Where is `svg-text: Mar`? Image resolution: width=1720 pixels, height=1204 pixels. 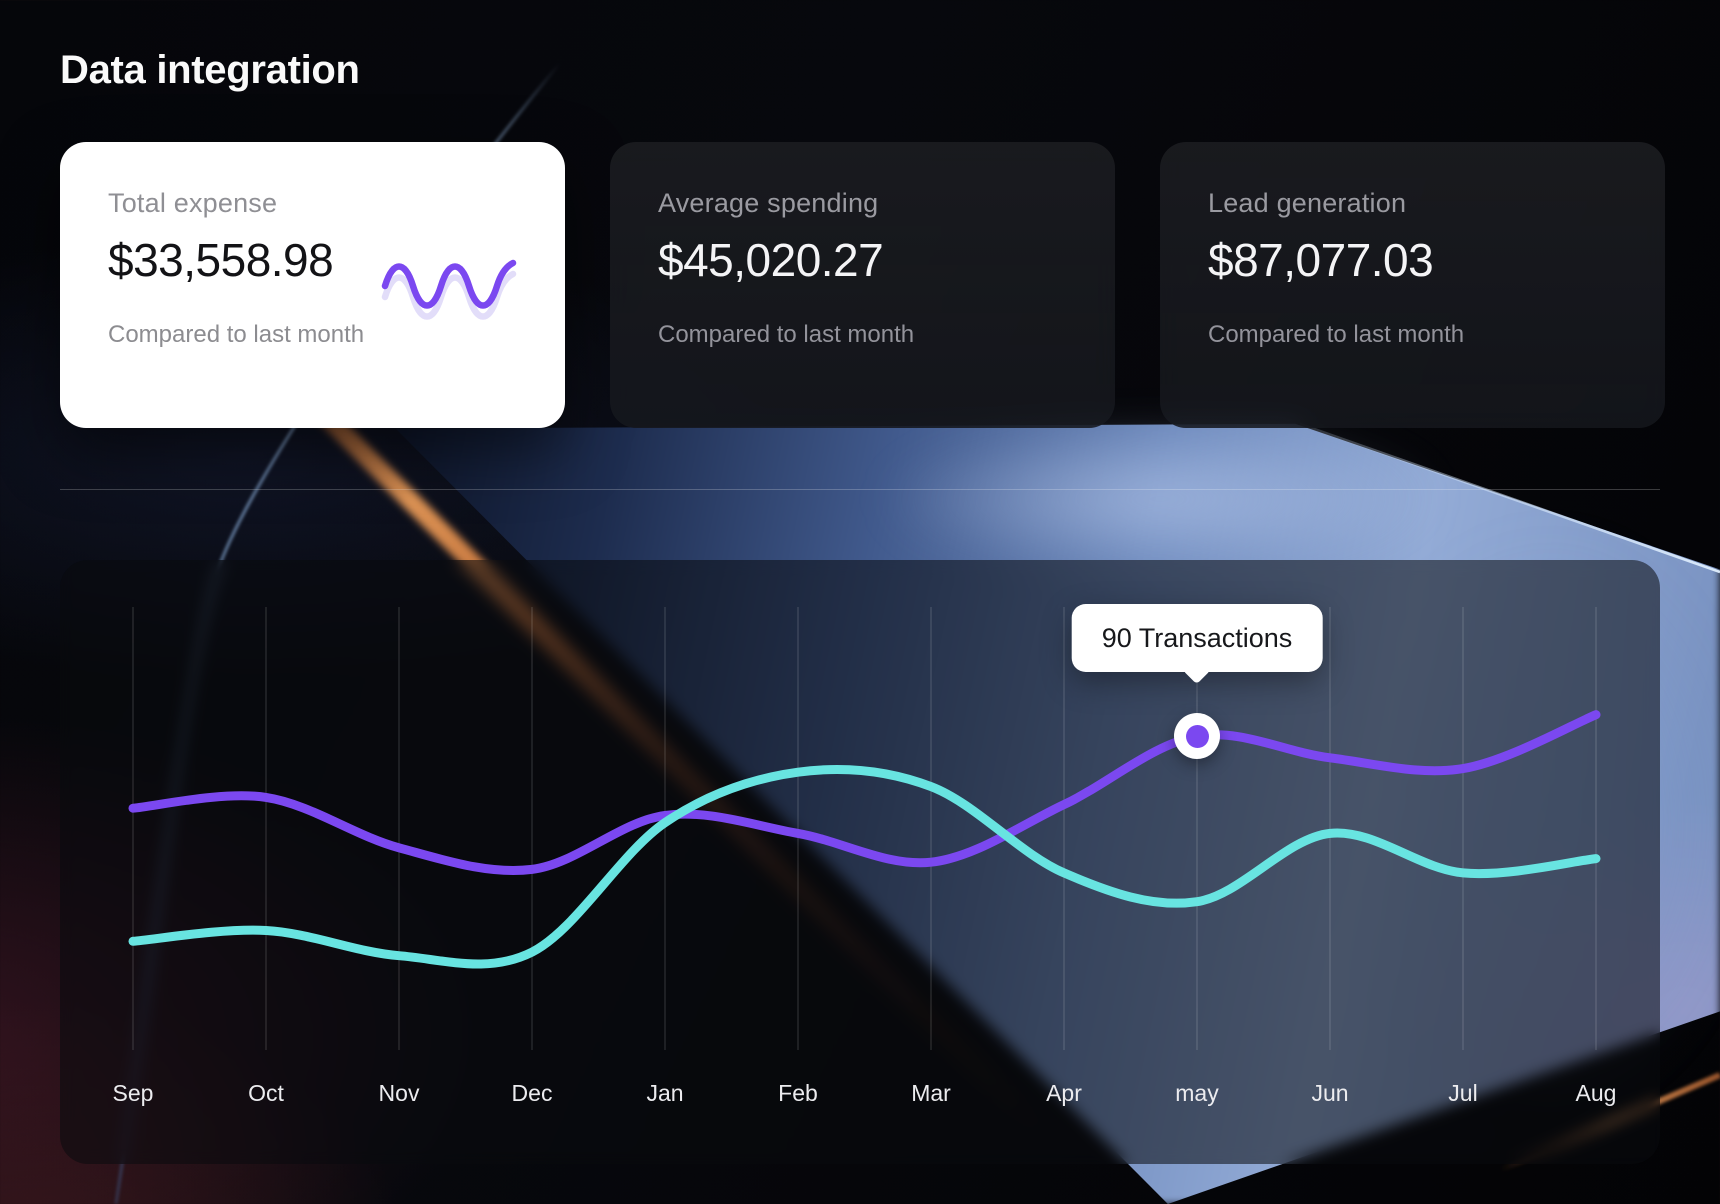 svg-text: Mar is located at coordinates (931, 1093).